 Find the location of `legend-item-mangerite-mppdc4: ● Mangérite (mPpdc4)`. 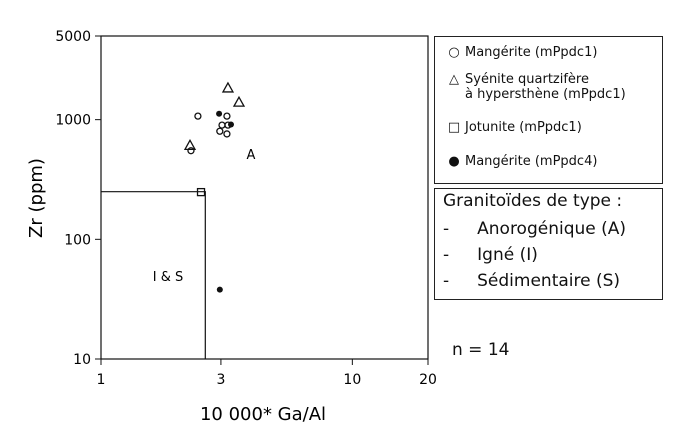

legend-item-mangerite-mppdc4: ● Mangérite (mPpdc4) is located at coordinates (523, 161).